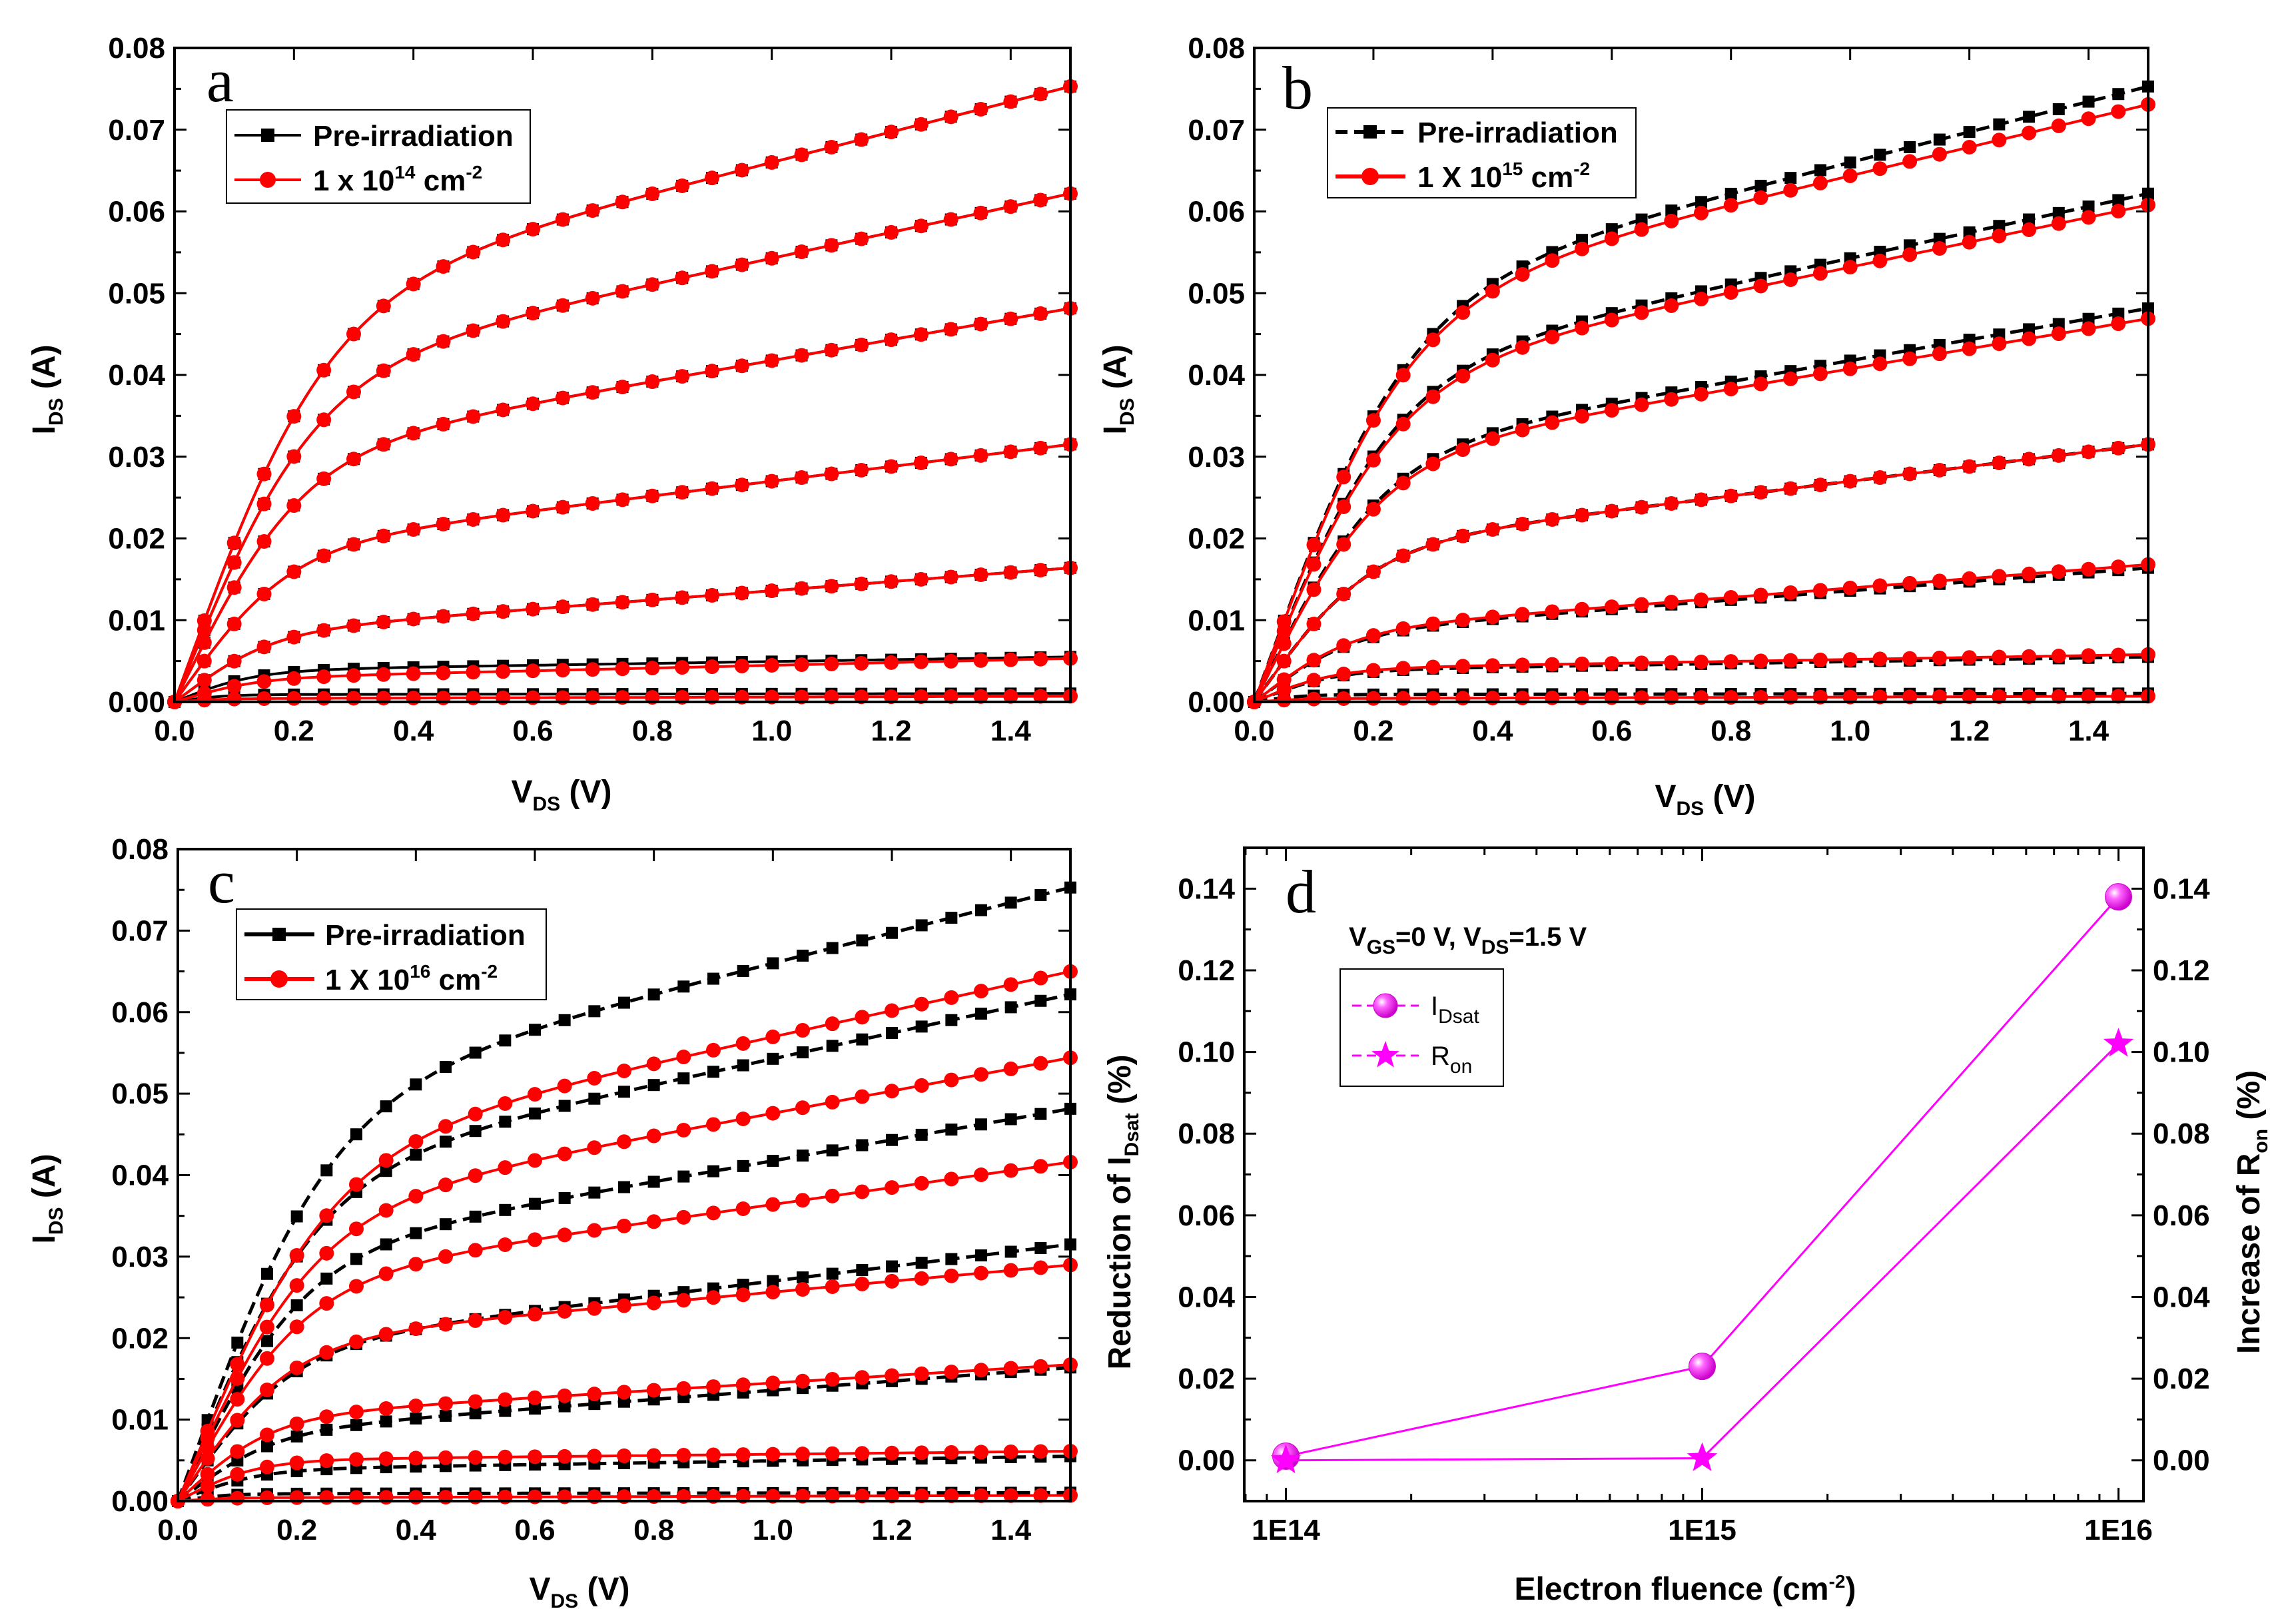  What do you see at coordinates (1373, 731) in the screenshot?
I see `x-tick-label-b: 0.2` at bounding box center [1373, 731].